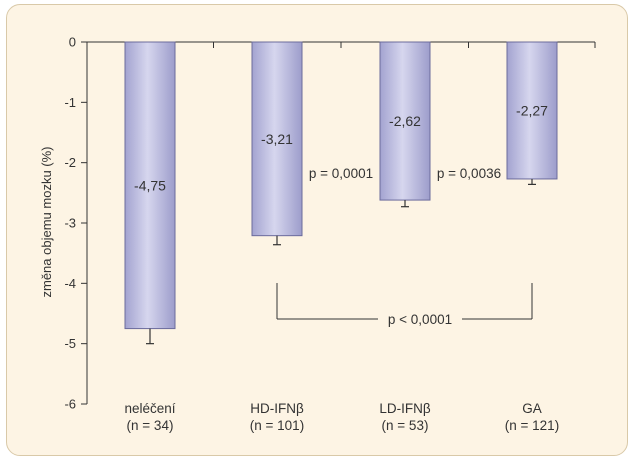 The height and width of the screenshot is (462, 635). Describe the element at coordinates (532, 408) in the screenshot. I see `category-label: GA` at that location.